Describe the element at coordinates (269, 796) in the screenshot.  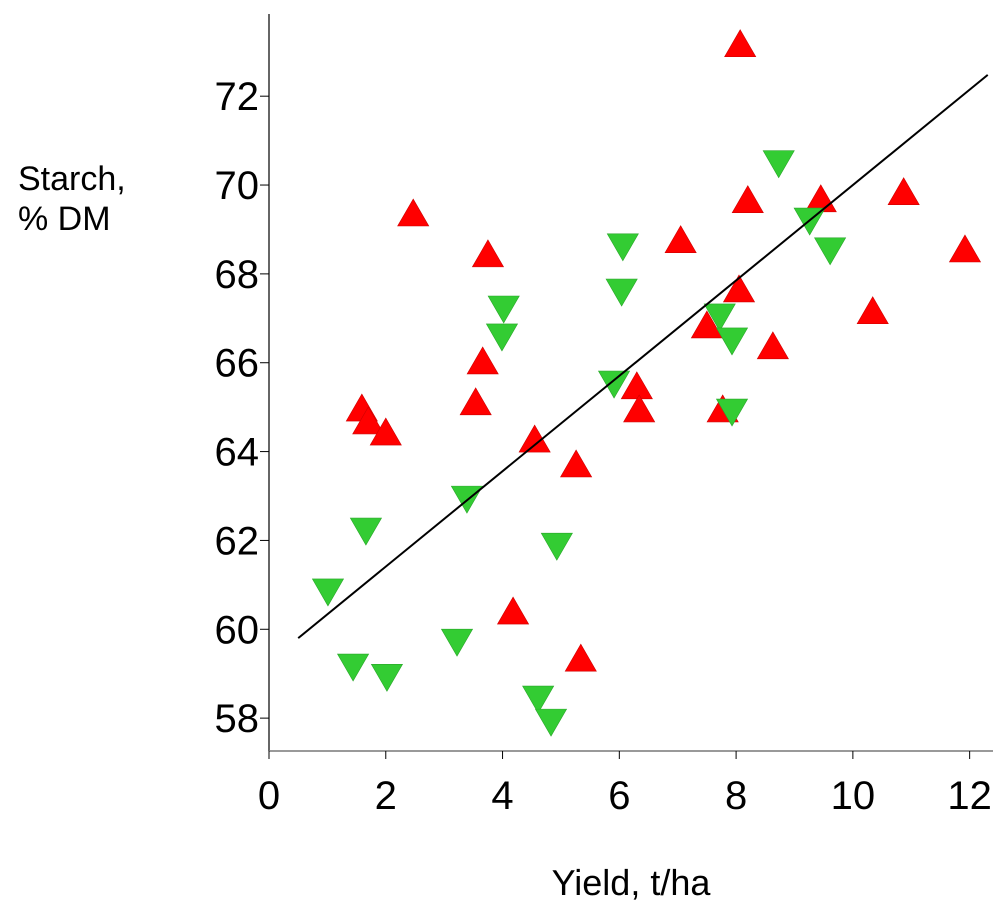
I see `x-tick-label: 0` at that location.